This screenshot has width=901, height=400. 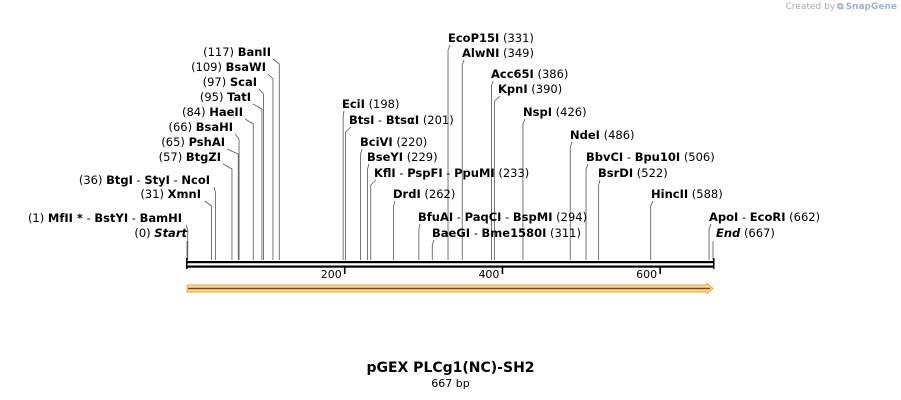 I want to click on site-position: (84), so click(x=194, y=112).